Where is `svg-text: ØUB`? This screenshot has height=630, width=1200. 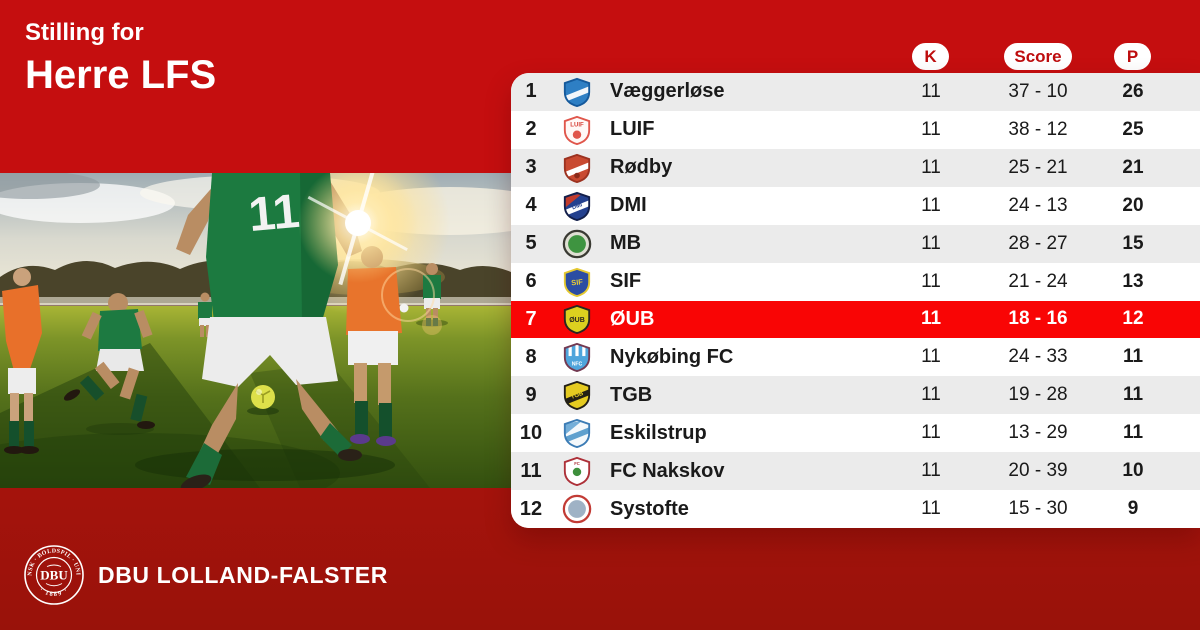
svg-text: ØUB is located at coordinates (577, 320).